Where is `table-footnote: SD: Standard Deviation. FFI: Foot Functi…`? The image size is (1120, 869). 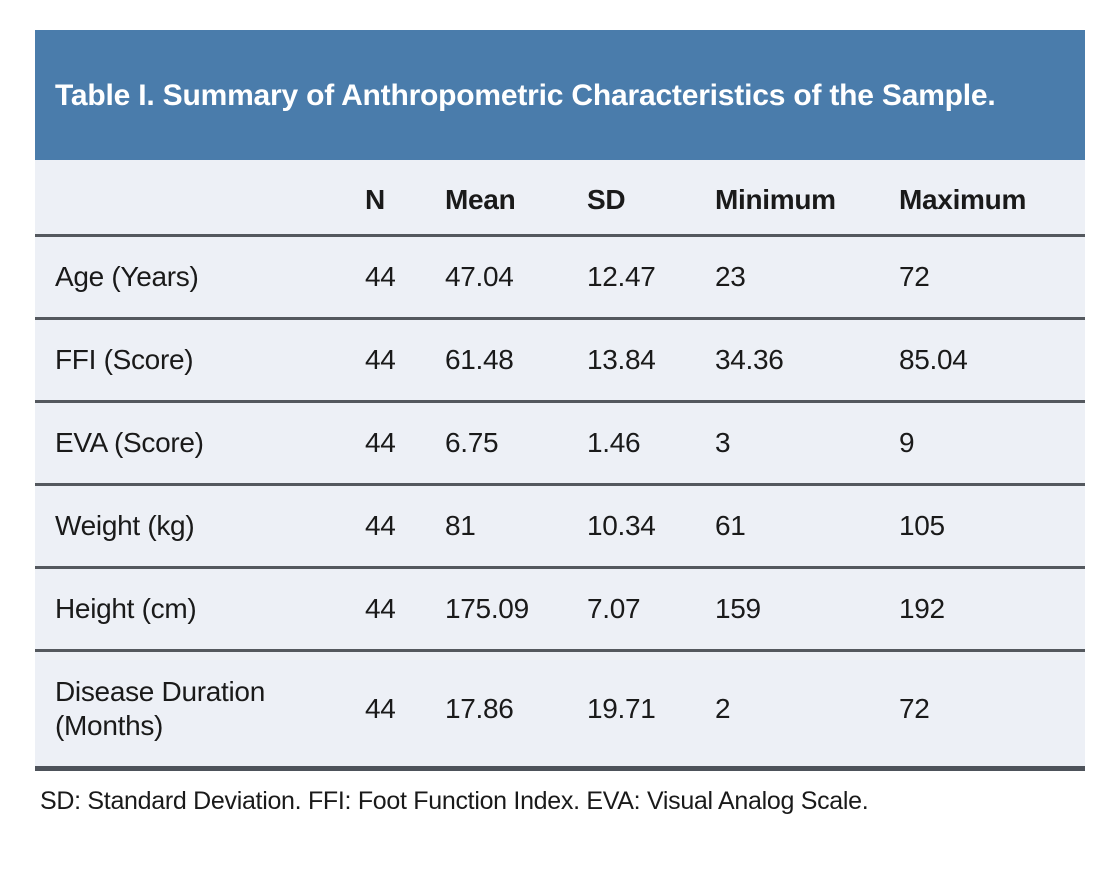 table-footnote: SD: Standard Deviation. FFI: Foot Functi… is located at coordinates (454, 801).